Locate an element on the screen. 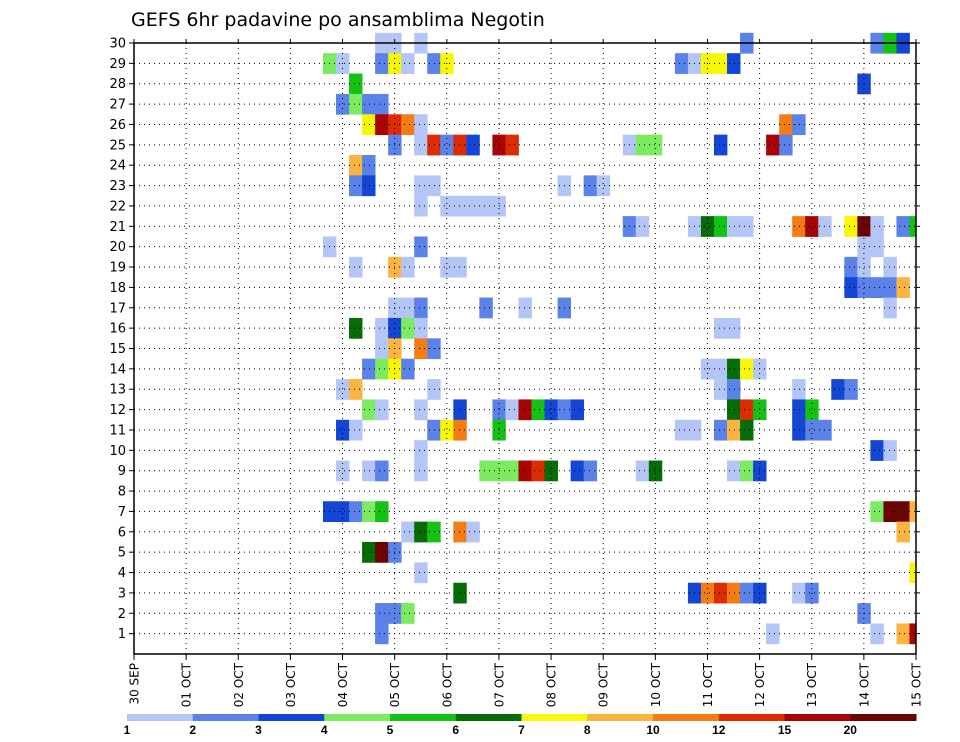  cell-m11-t6.25 is located at coordinates (460, 430).